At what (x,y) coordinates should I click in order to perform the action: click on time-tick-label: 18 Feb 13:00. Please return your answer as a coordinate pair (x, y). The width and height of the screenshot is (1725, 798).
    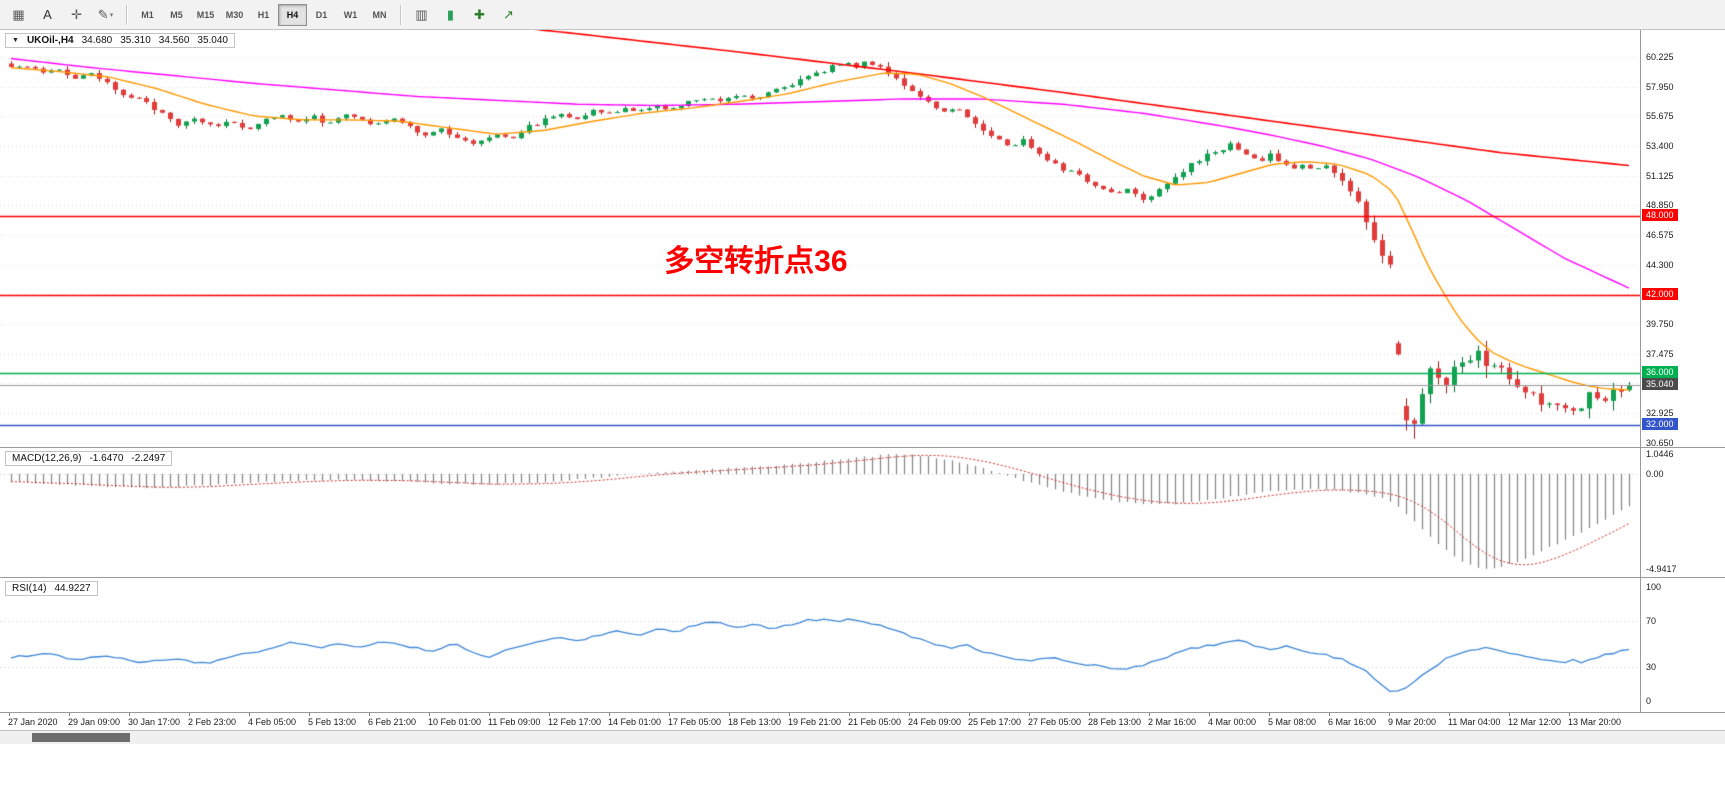
    Looking at the image, I should click on (755, 722).